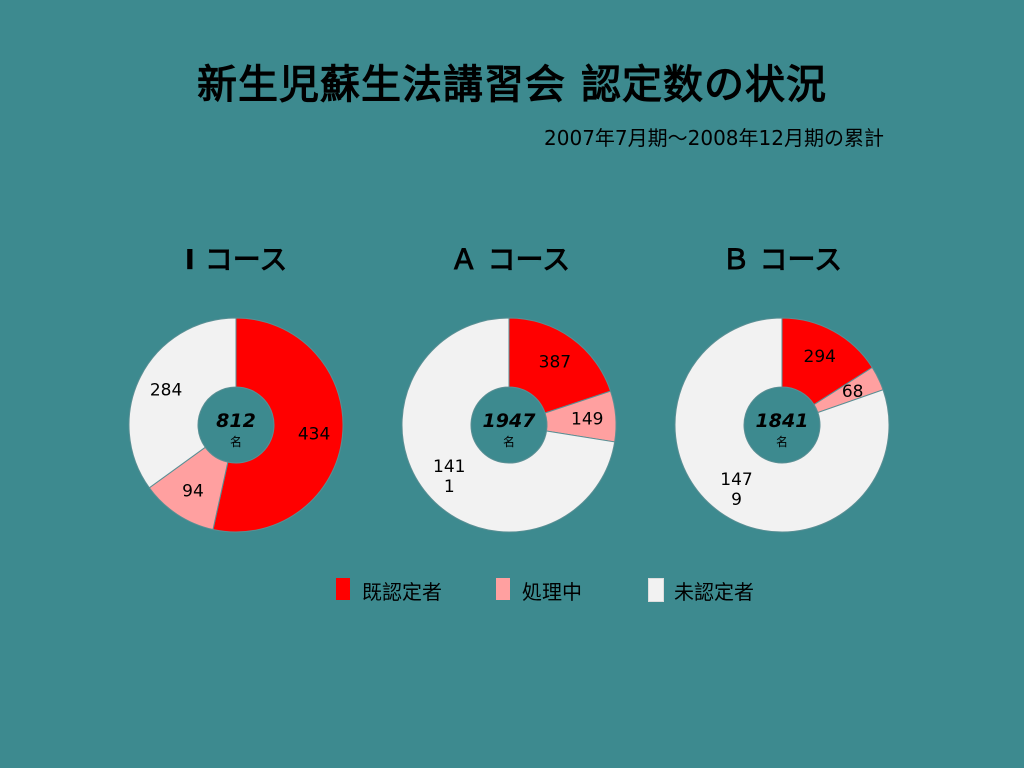 The image size is (1024, 768). What do you see at coordinates (512, 85) in the screenshot?
I see `page-title: 新生児蘇生法講習会 認定数の状況` at bounding box center [512, 85].